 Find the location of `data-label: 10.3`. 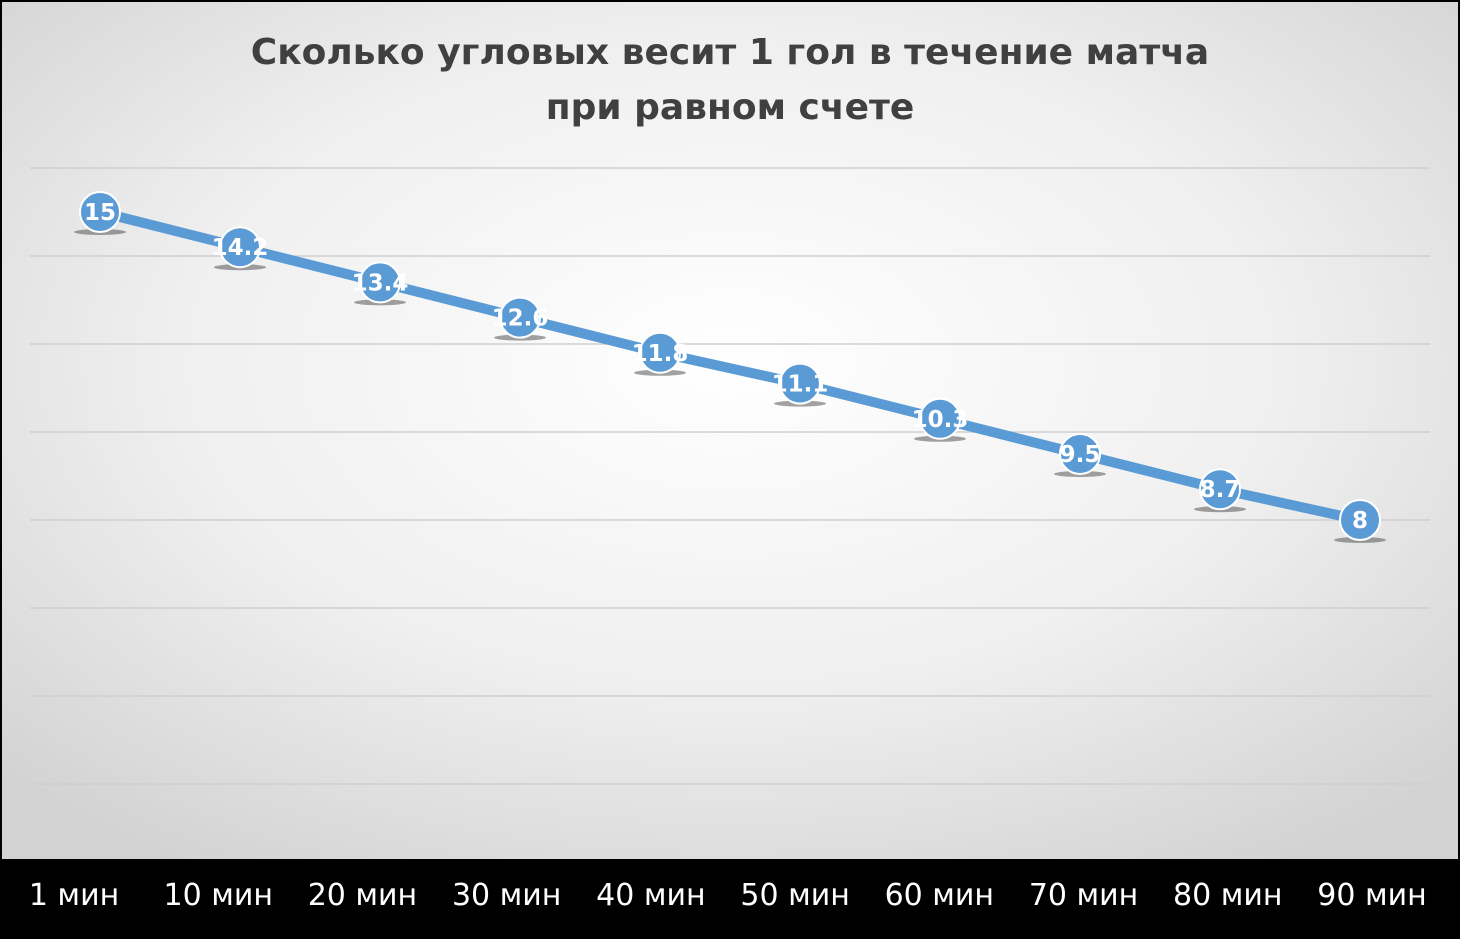

data-label: 10.3 is located at coordinates (940, 420).